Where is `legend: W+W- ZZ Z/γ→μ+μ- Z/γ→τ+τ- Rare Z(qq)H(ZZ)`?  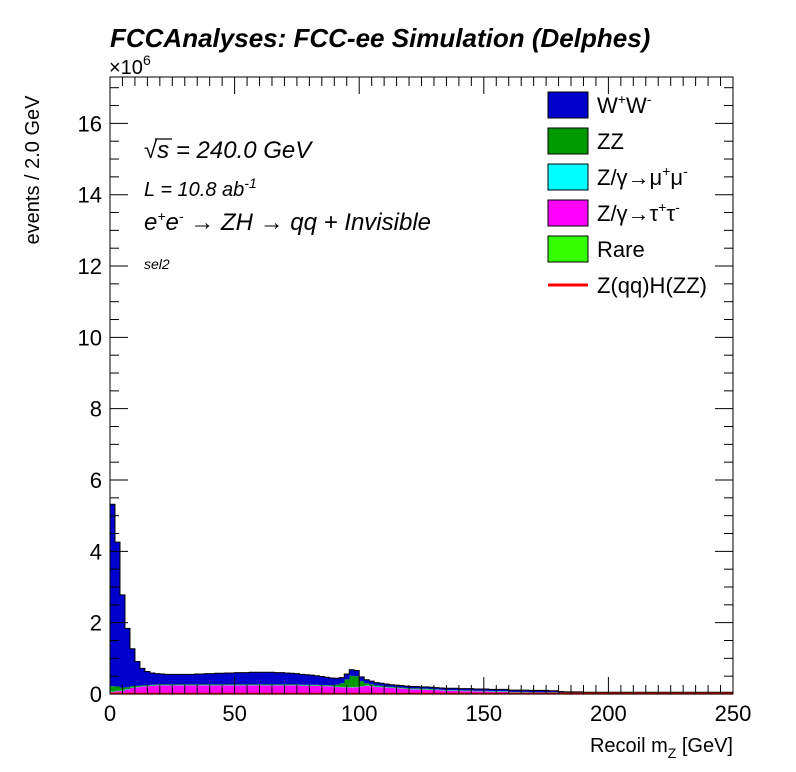 legend: W+W- ZZ Z/γ→μ+μ- Z/γ→τ+τ- Rare Z(qq)H(ZZ) is located at coordinates (627, 194).